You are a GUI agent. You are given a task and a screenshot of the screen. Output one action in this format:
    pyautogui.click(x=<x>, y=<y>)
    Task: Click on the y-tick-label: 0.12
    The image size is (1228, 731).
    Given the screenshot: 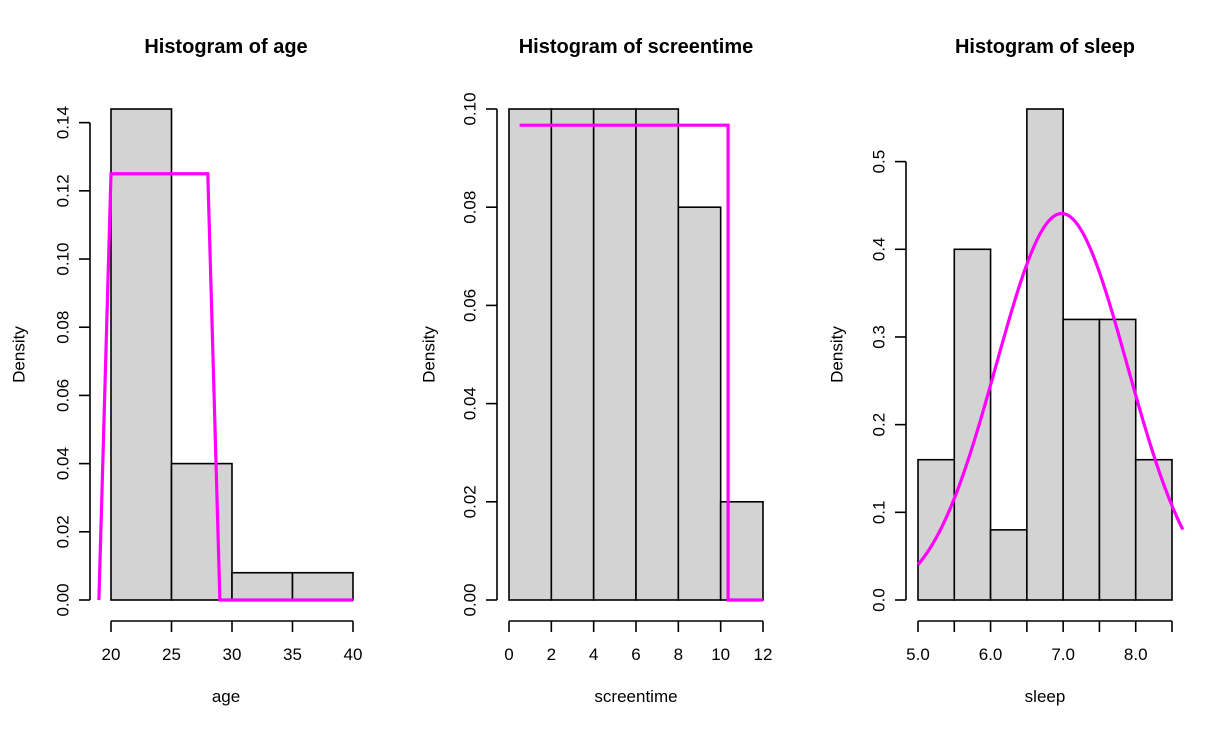 What is the action you would take?
    pyautogui.click(x=62, y=190)
    